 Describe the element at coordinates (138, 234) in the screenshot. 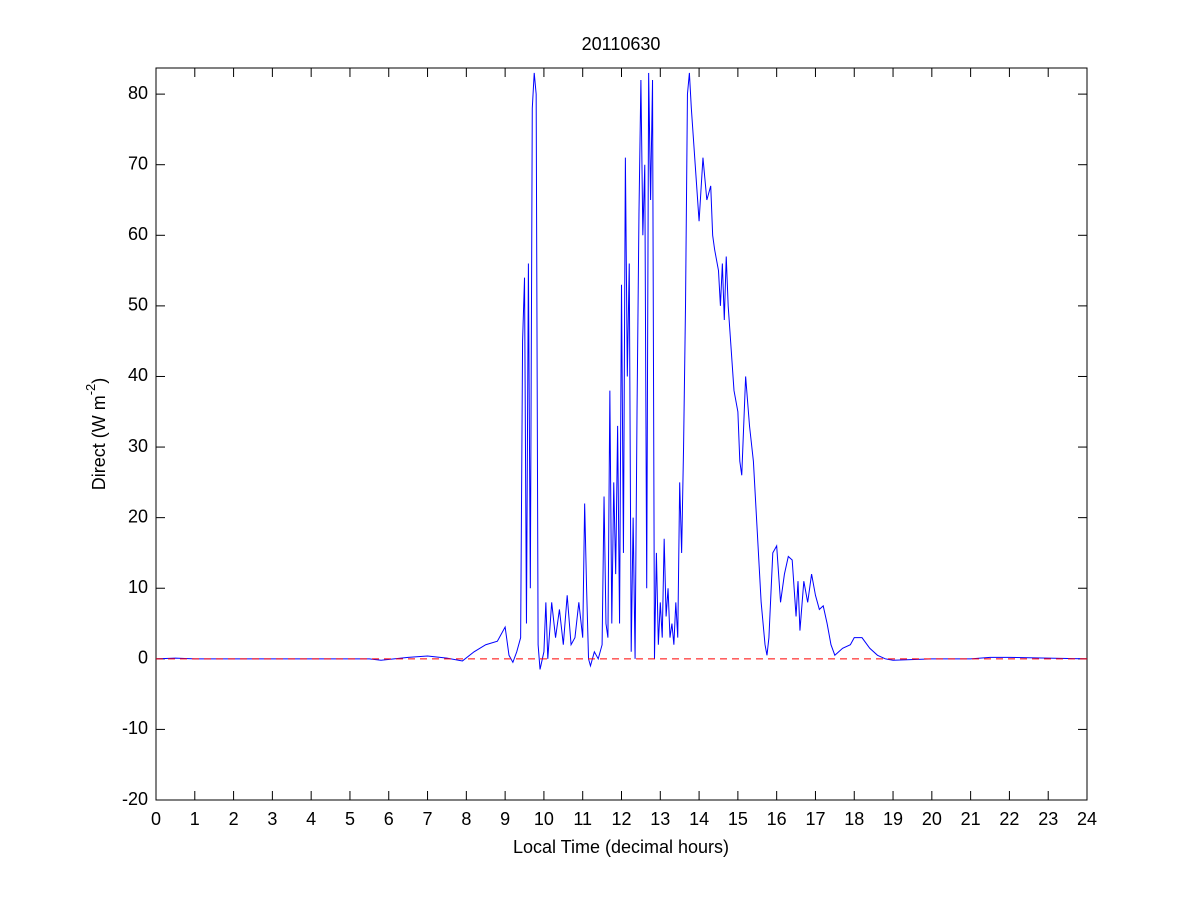

I see `y-tick-label: 60` at that location.